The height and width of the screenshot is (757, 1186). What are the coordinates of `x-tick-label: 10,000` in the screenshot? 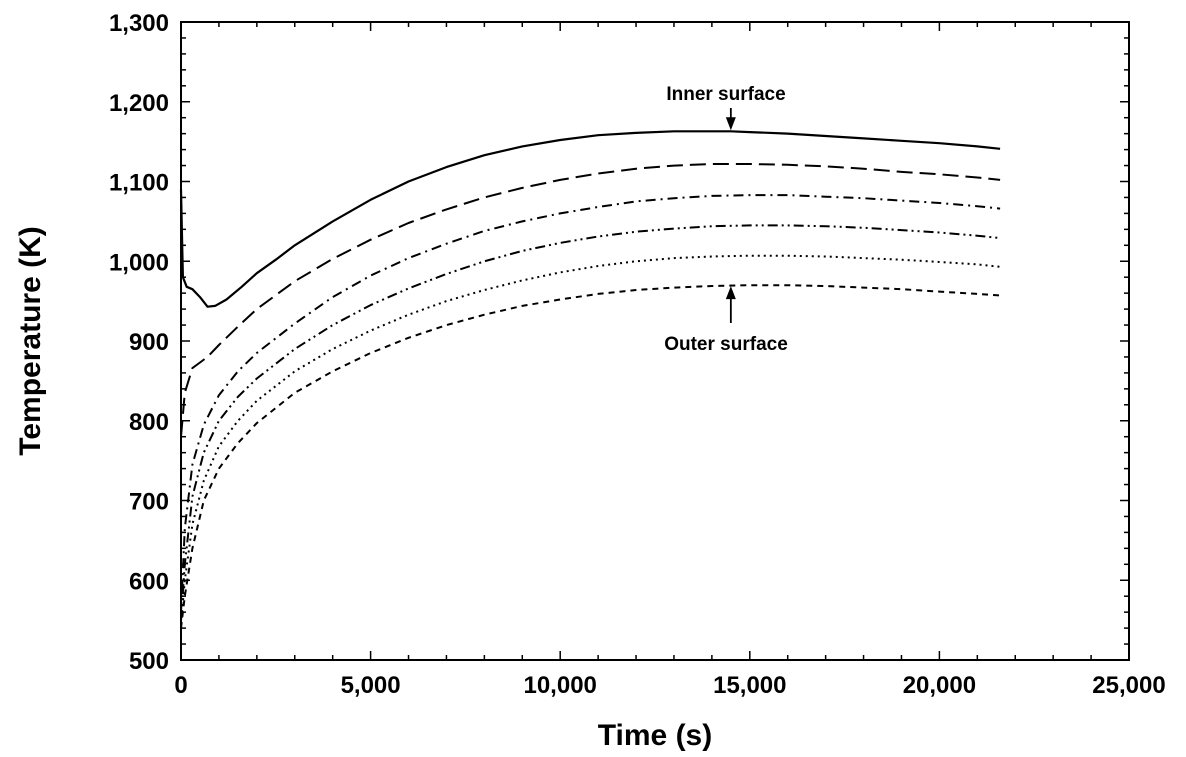 It's located at (559, 685).